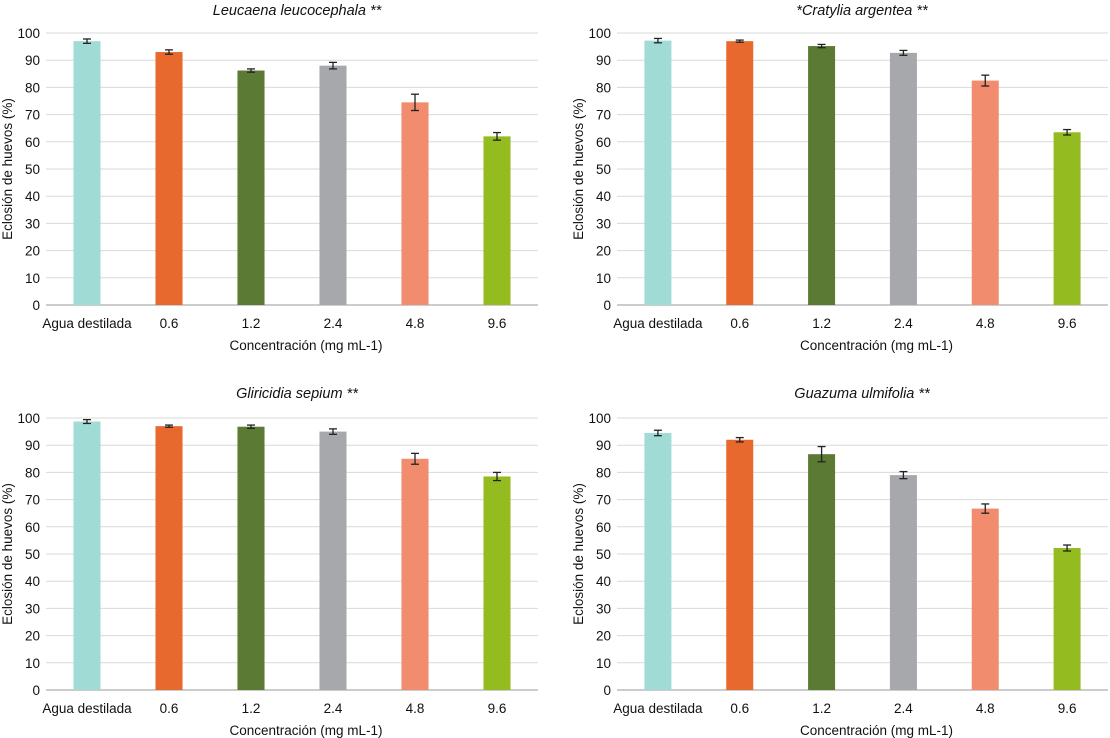 The image size is (1110, 738). What do you see at coordinates (862, 11) in the screenshot?
I see `chart-title: *Cratylia argentea **` at bounding box center [862, 11].